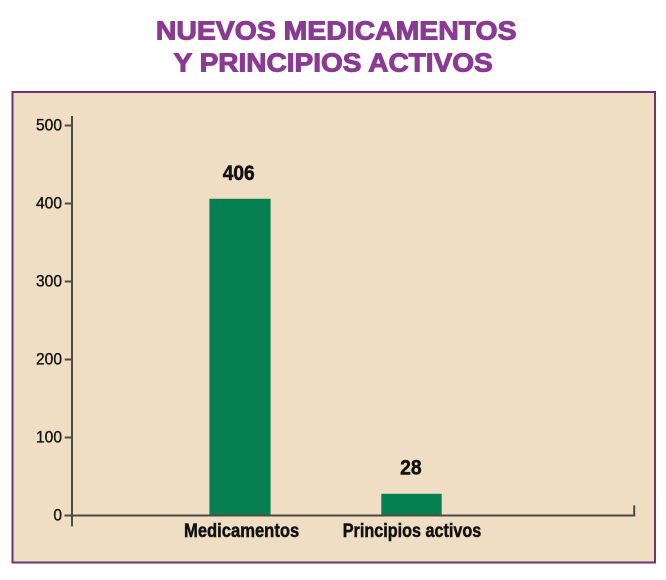  What do you see at coordinates (49, 359) in the screenshot?
I see `svg-text: 200` at bounding box center [49, 359].